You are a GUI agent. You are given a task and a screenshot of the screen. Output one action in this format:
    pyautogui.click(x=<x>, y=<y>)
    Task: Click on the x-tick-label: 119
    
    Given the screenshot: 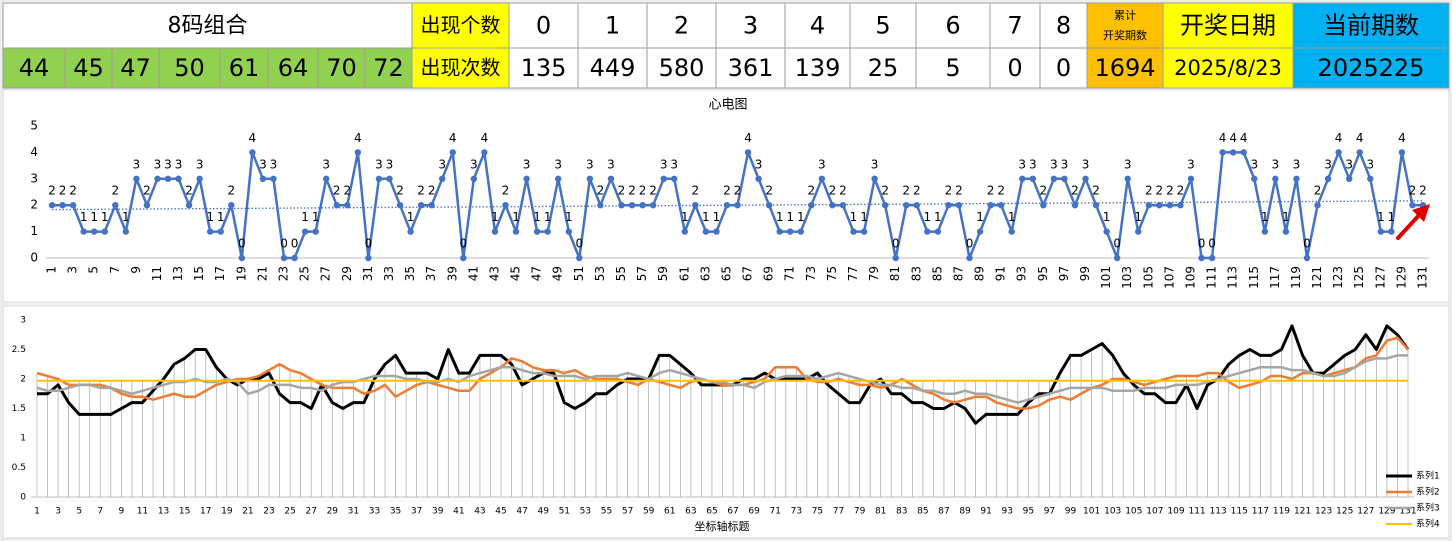 What is the action you would take?
    pyautogui.click(x=1296, y=277)
    